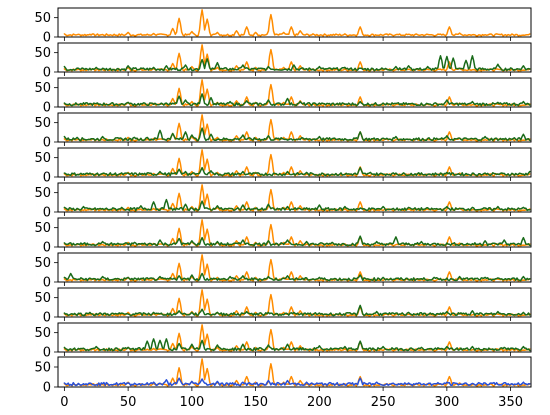  I want to click on x-tick-label: 100, so click(191, 402).